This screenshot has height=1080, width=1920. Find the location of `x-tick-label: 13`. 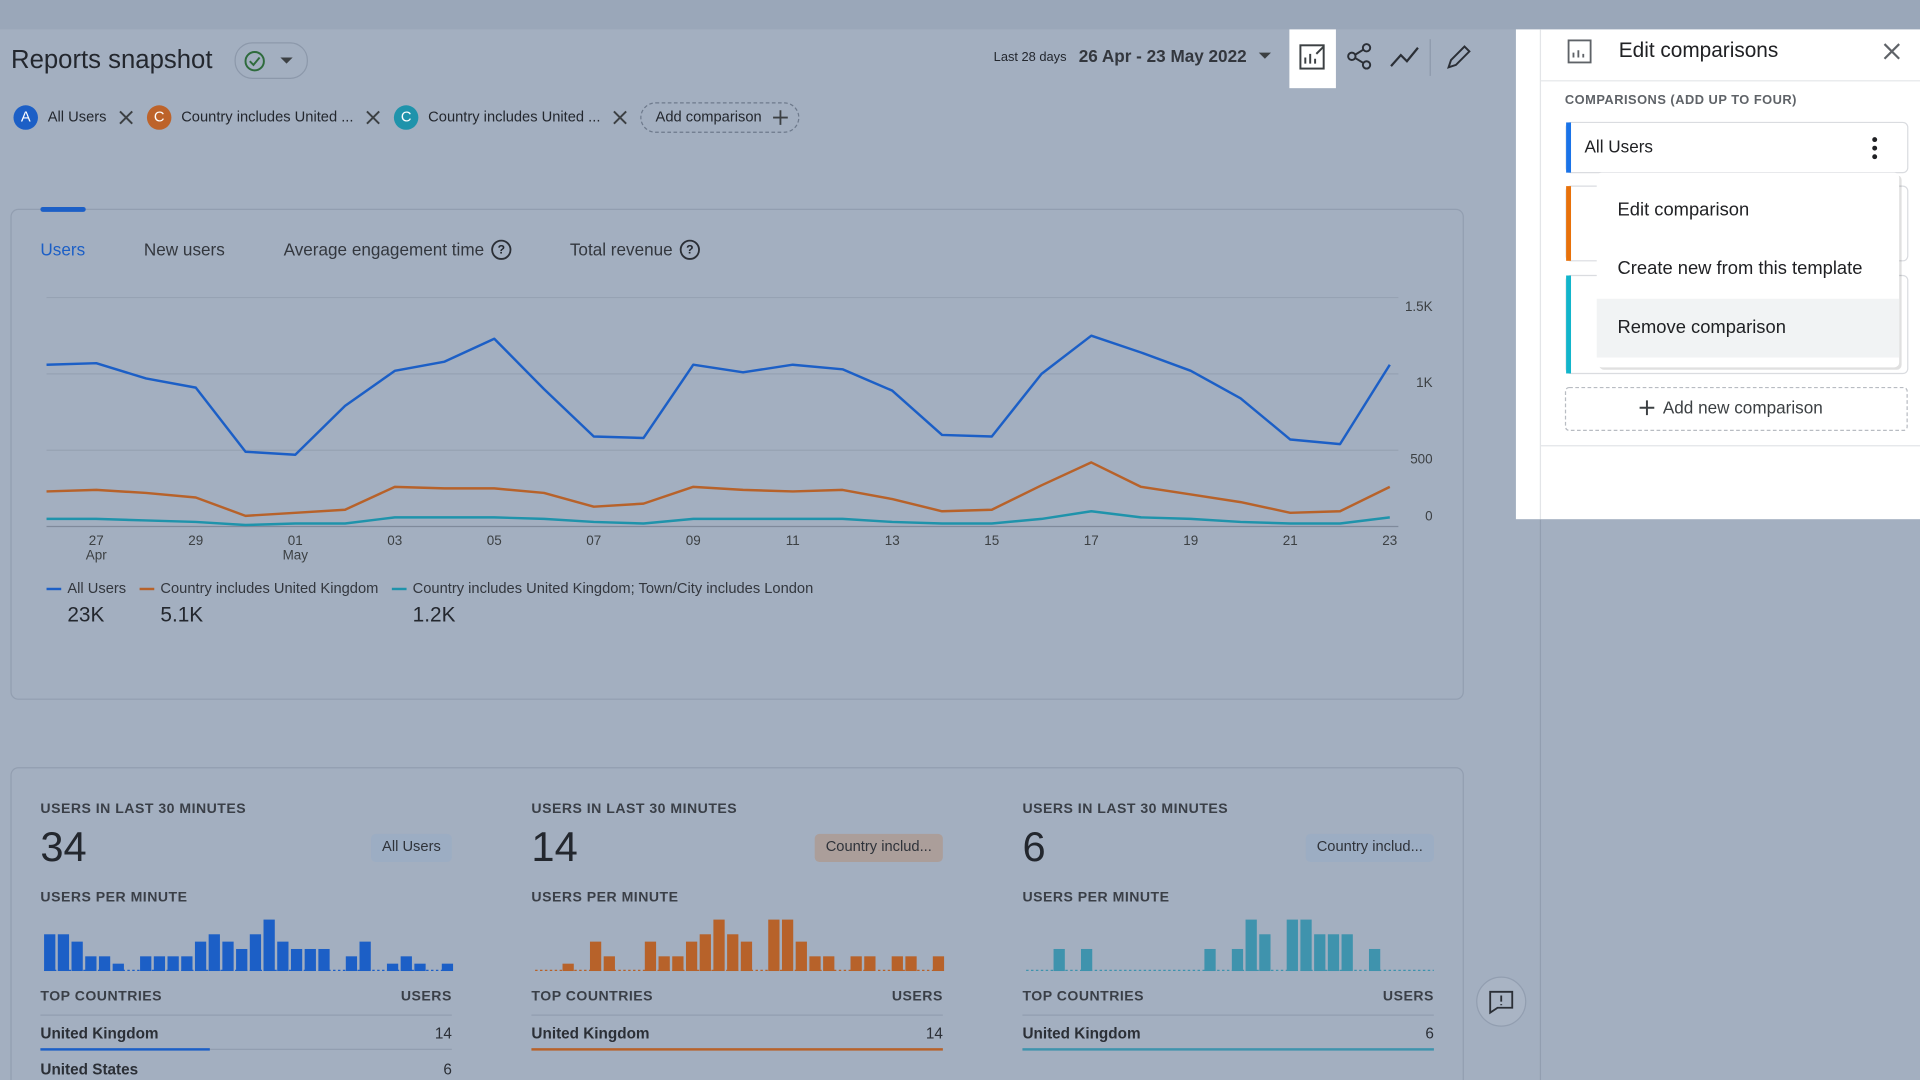

x-tick-label: 13 is located at coordinates (892, 540).